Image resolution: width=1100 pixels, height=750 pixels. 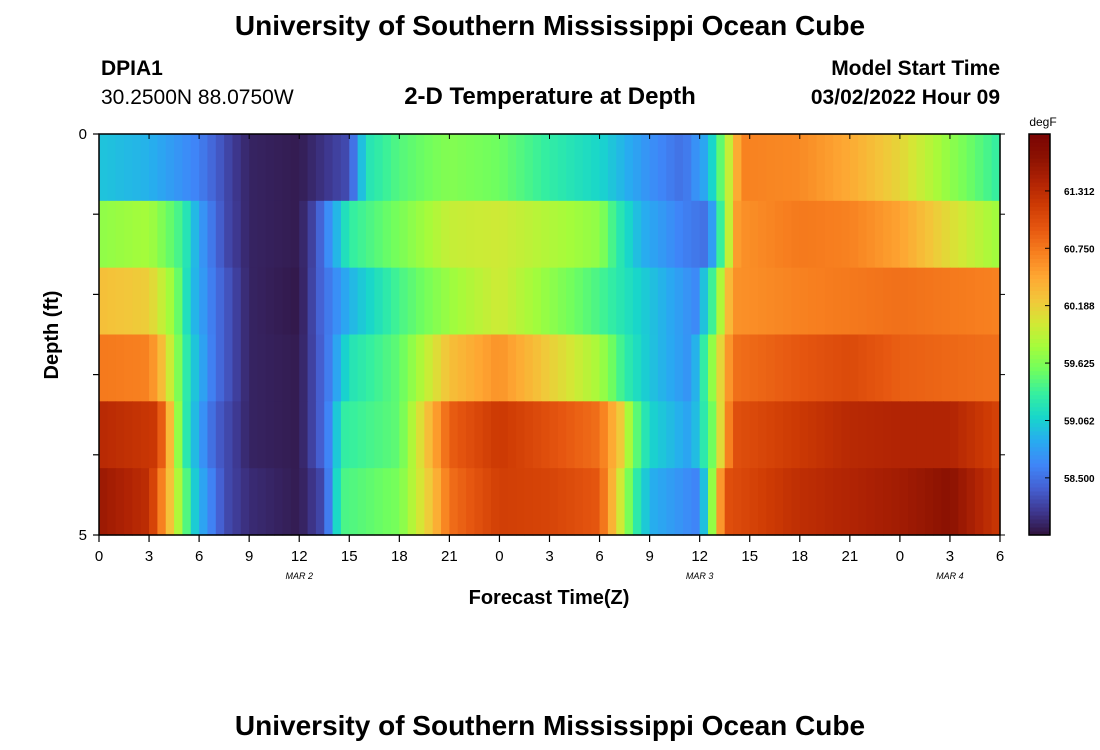 I want to click on colorbar-tick-label: 60.750, so click(x=1079, y=249).